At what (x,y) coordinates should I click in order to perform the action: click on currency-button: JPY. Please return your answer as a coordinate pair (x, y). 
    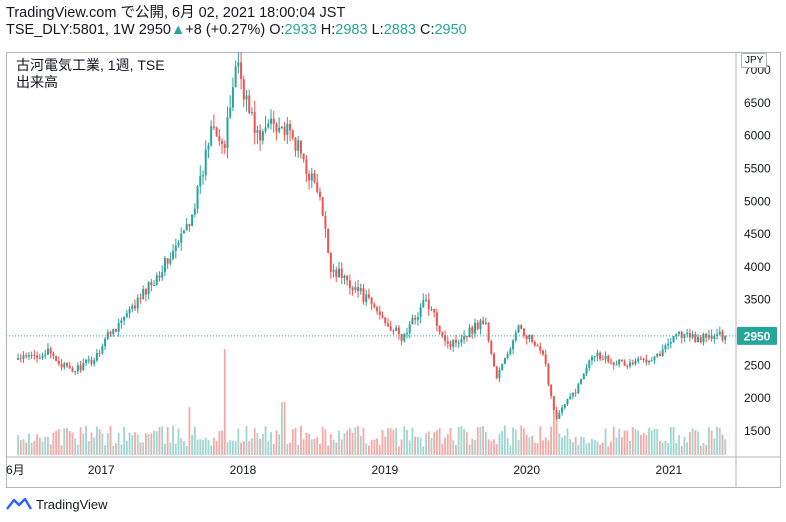
    Looking at the image, I should click on (754, 60).